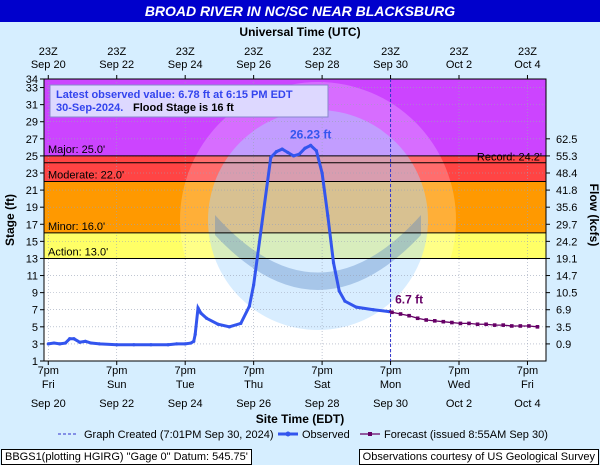  Describe the element at coordinates (32, 123) in the screenshot. I see `y-tick-label-left: 29` at that location.